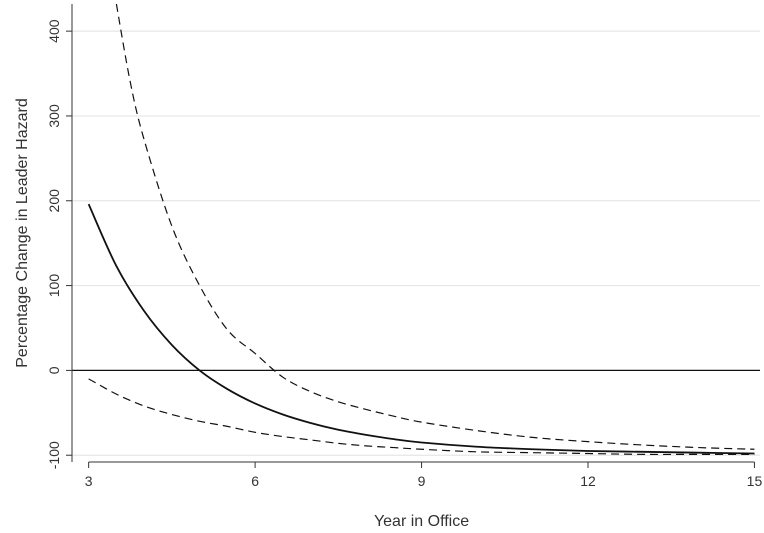  What do you see at coordinates (421, 521) in the screenshot?
I see `x-axis-label: Year in Office` at bounding box center [421, 521].